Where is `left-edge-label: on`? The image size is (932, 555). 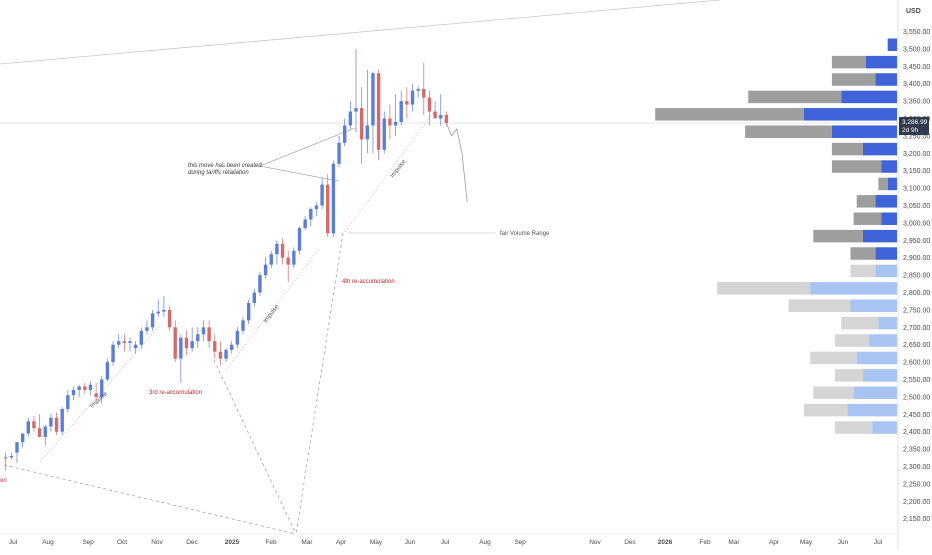 left-edge-label: on is located at coordinates (3, 481).